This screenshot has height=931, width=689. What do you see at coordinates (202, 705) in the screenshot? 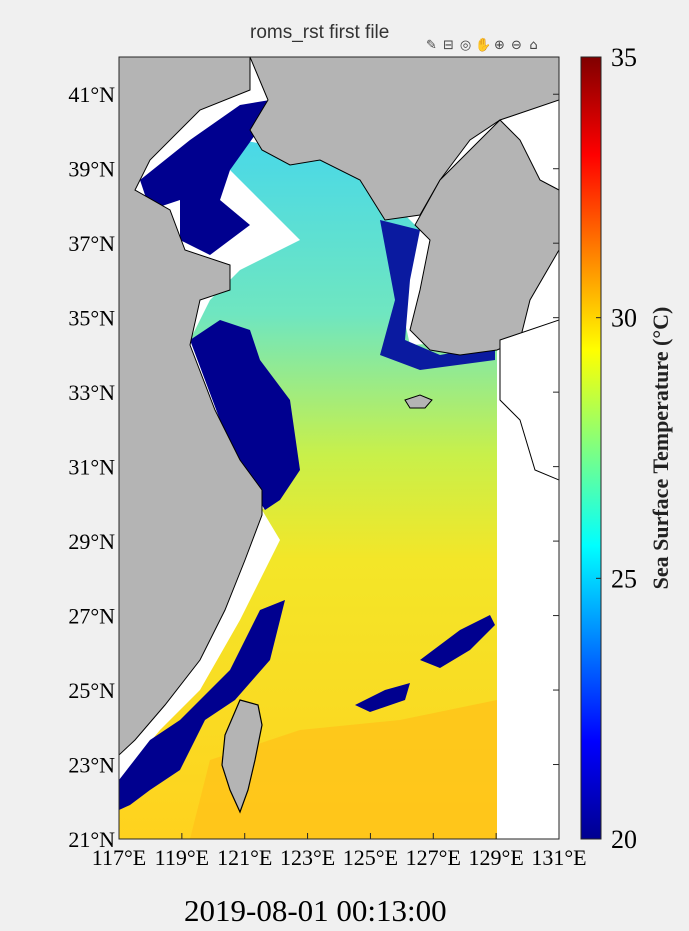
I see `sst-cold-fujian-coast` at bounding box center [202, 705].